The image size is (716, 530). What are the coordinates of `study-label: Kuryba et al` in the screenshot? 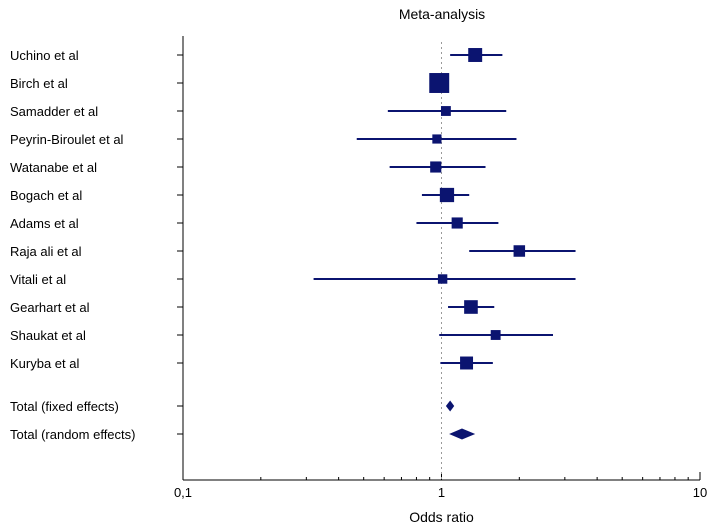 It's located at (44, 363).